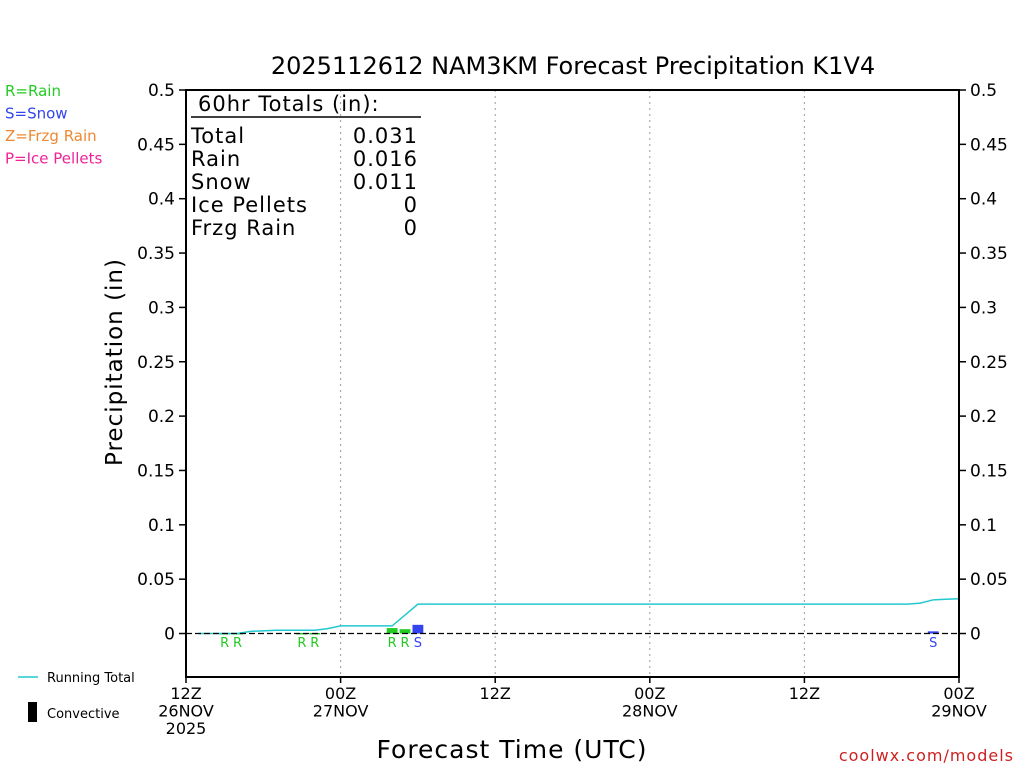 This screenshot has width=1024, height=772. What do you see at coordinates (385, 136) in the screenshot?
I see `totals-value: 0.031` at bounding box center [385, 136].